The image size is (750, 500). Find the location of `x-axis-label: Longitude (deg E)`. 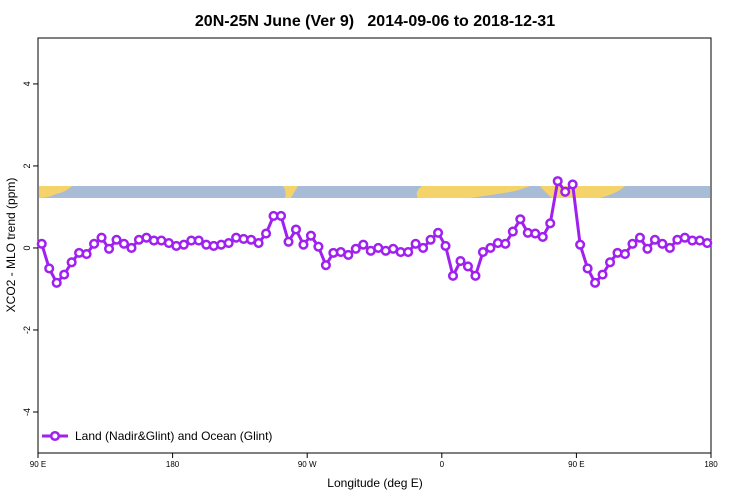

x-axis-label: Longitude (deg E) is located at coordinates (374, 483).